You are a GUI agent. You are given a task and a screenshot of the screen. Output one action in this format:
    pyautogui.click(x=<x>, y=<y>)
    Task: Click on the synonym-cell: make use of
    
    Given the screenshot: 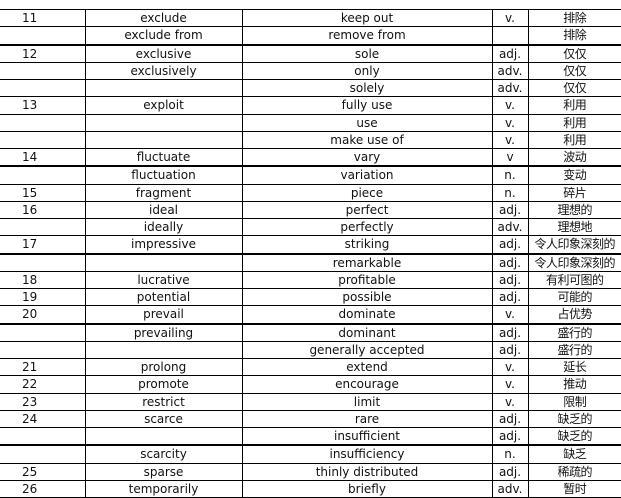 What is the action you would take?
    pyautogui.click(x=367, y=140)
    